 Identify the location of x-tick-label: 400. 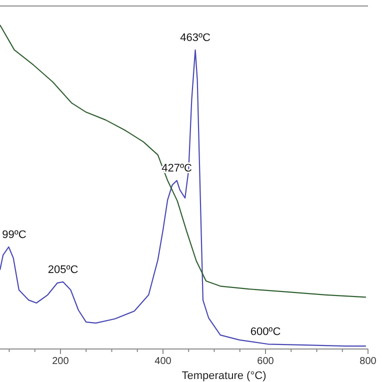
(163, 361).